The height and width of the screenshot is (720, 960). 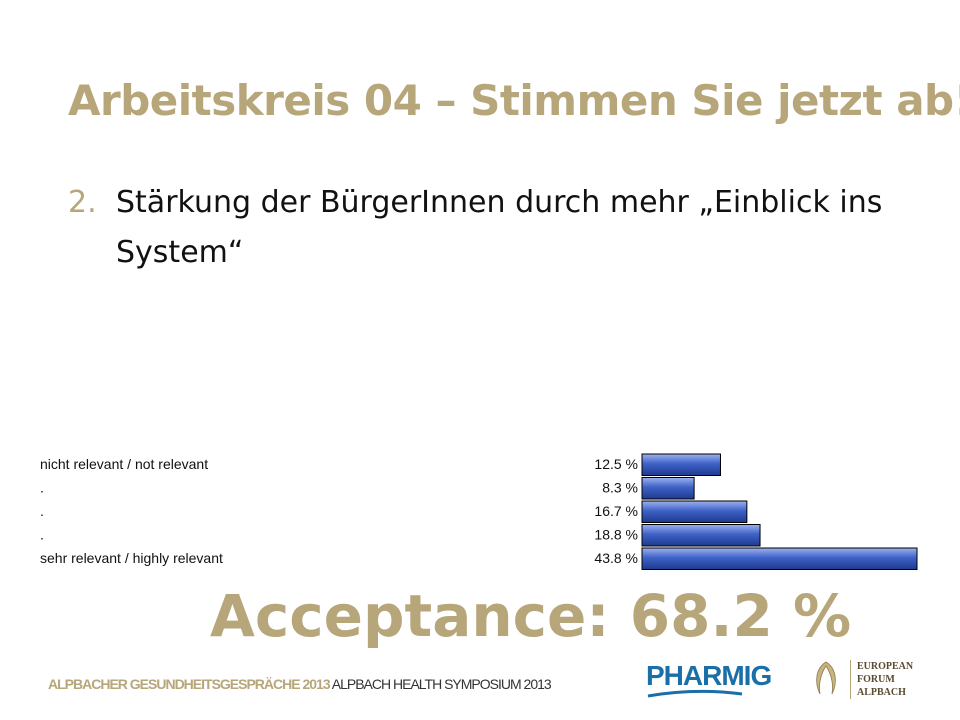 I want to click on value-label: 16.7 %, so click(x=616, y=511).